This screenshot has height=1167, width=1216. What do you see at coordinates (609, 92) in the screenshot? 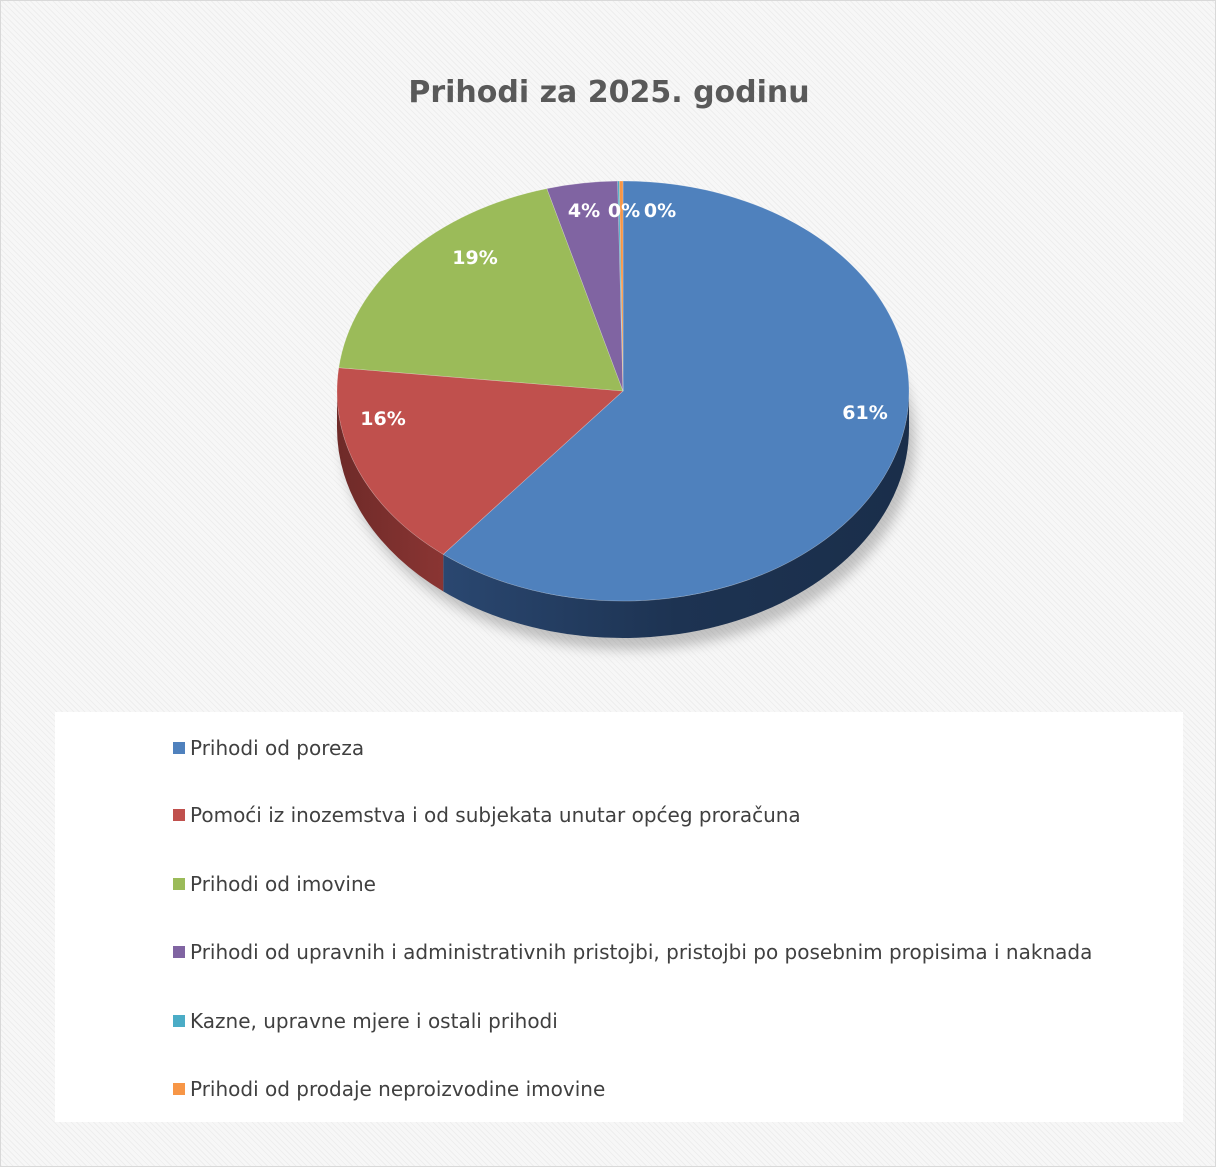
I see `chart-title: Prihodi za 2025. godinu` at bounding box center [609, 92].